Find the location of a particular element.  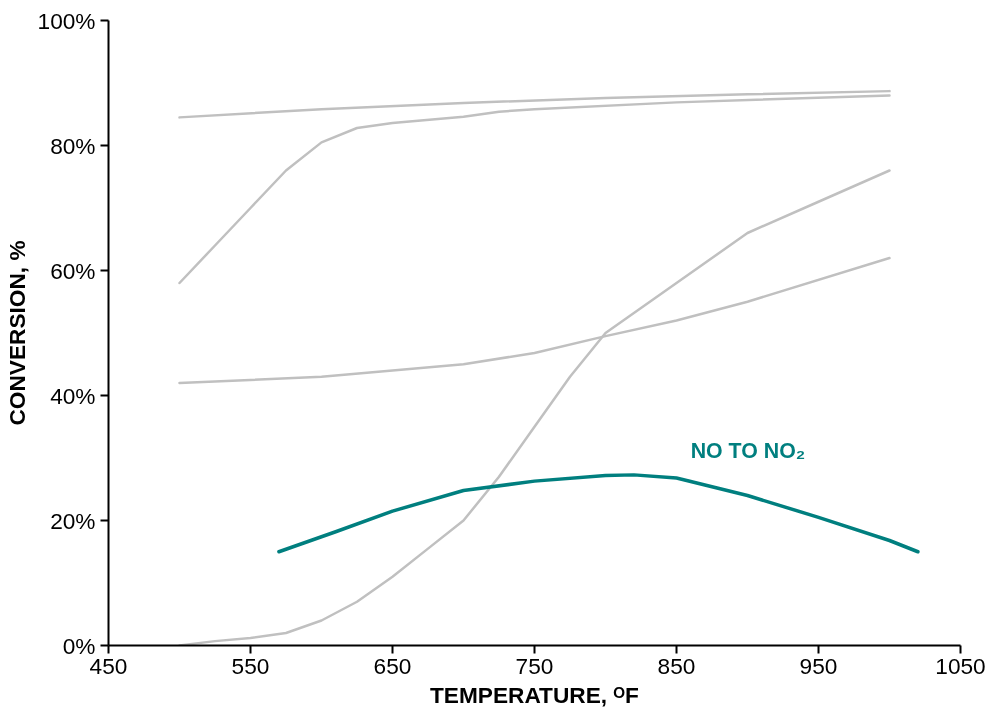

y-tick-label: 60% is located at coordinates (73, 270).